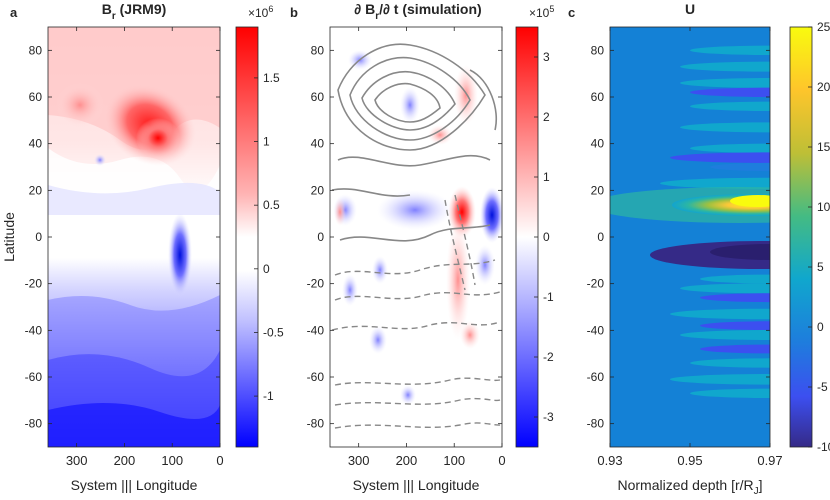 Image resolution: width=830 pixels, height=500 pixels. I want to click on panel-a-ylabel: Latitude, so click(9, 237).